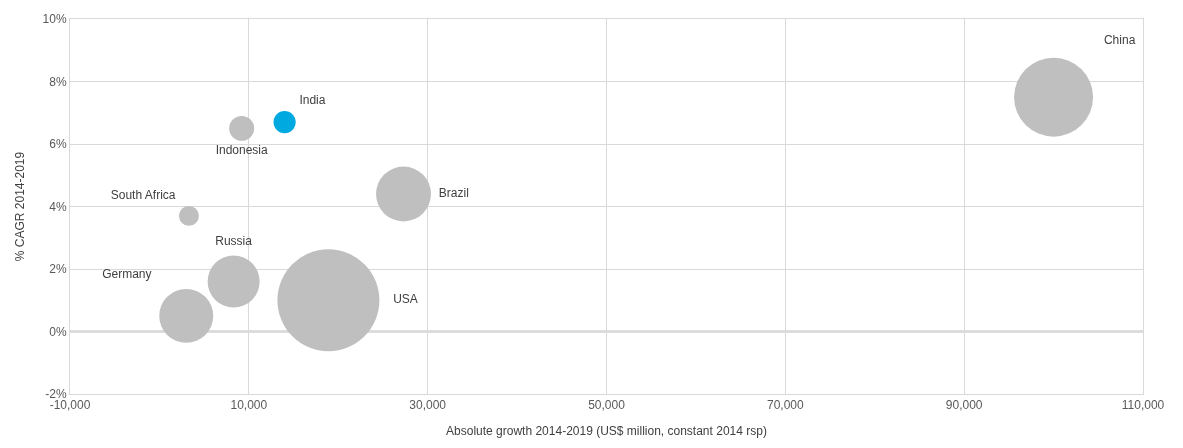  What do you see at coordinates (58, 81) in the screenshot?
I see `y-tick-label: 8%` at bounding box center [58, 81].